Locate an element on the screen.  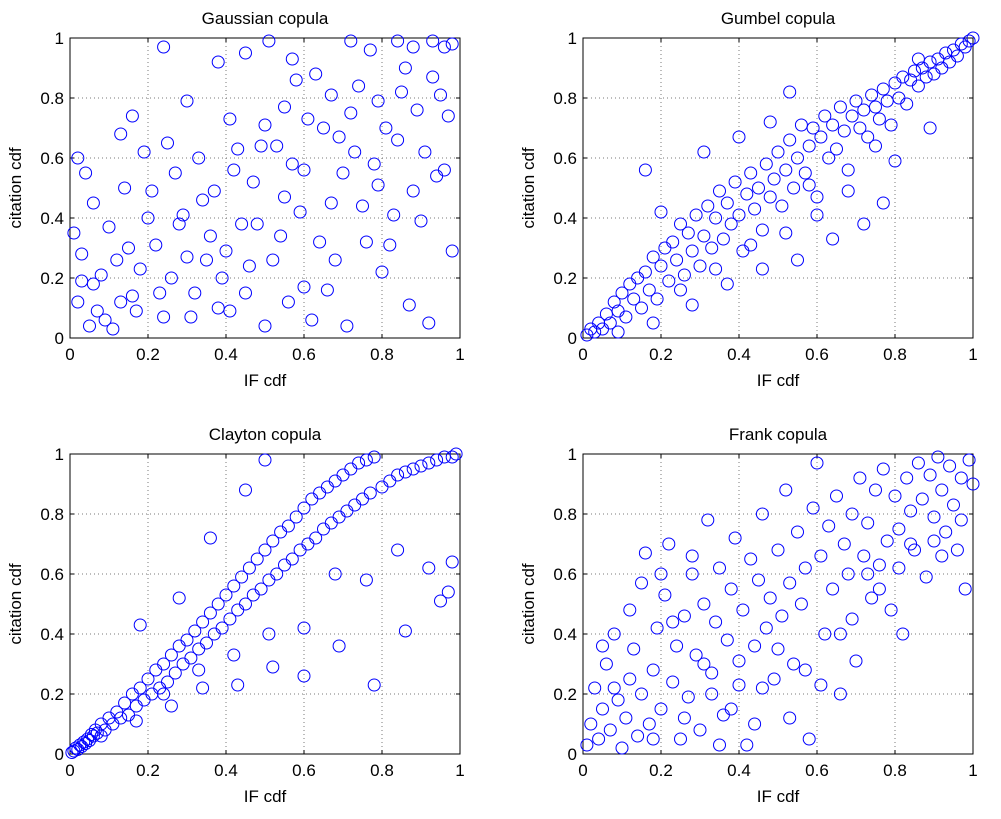
x-tick-label: 0.2 is located at coordinates (661, 770).